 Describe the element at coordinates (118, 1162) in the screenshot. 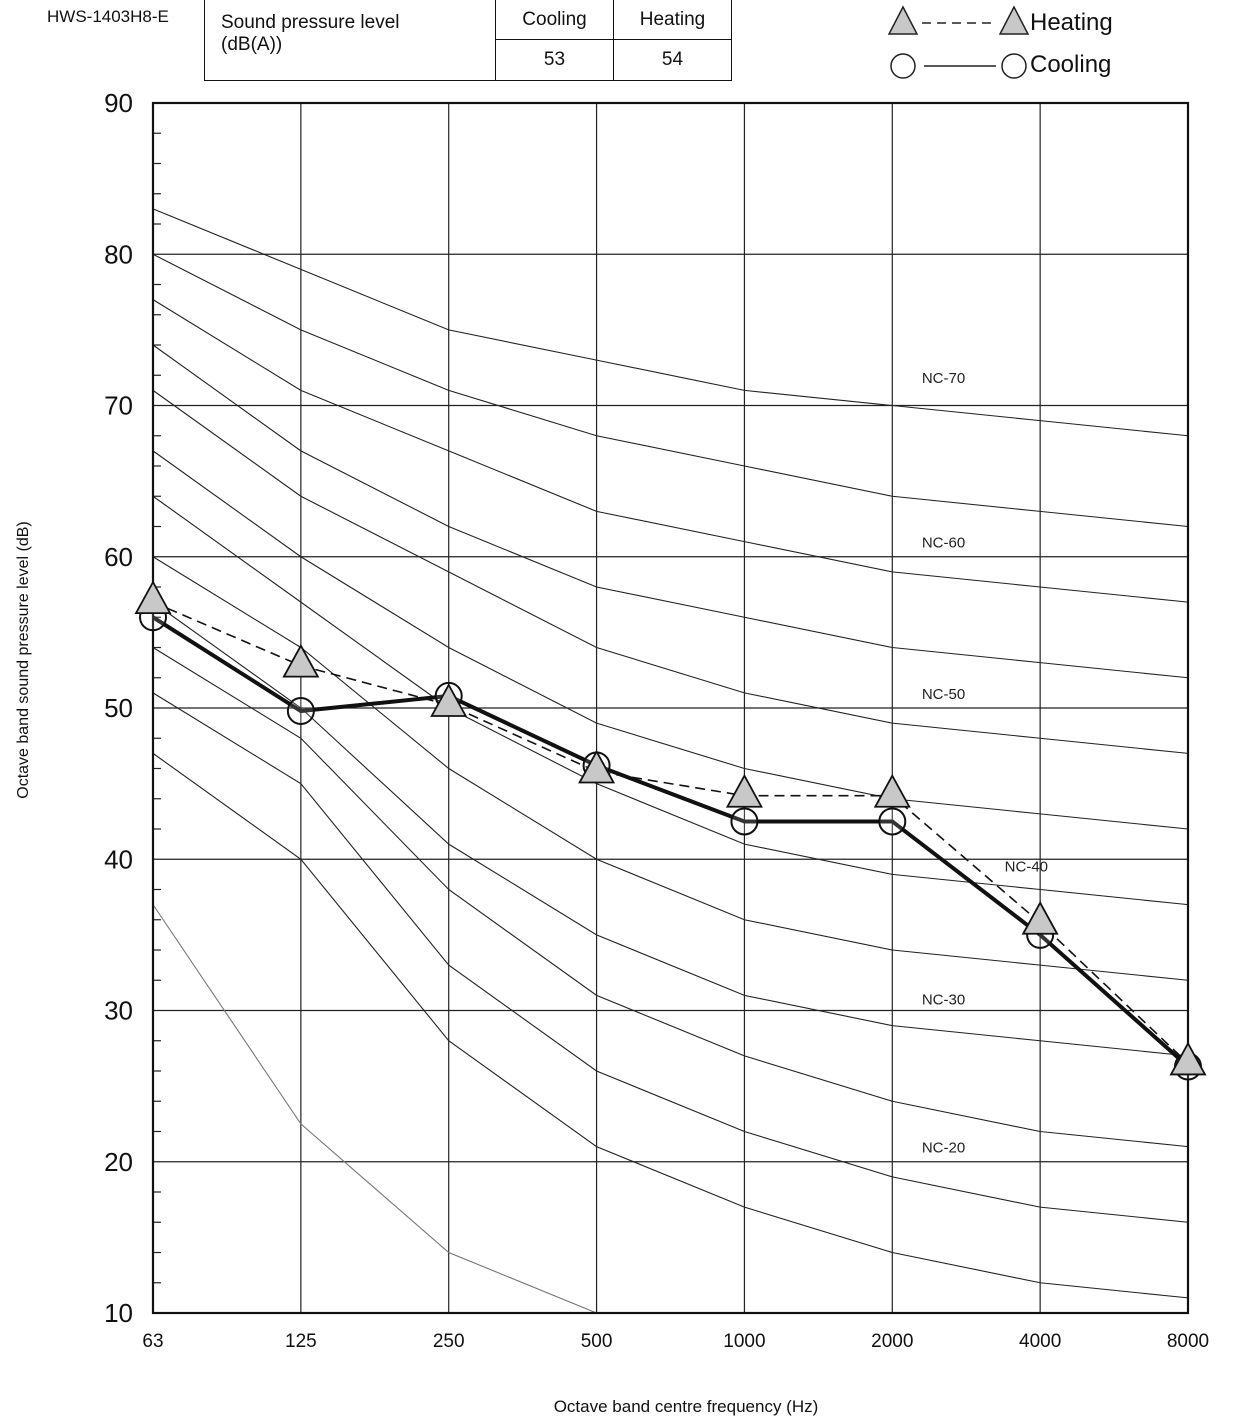

I see `y-tick-label: 20` at that location.